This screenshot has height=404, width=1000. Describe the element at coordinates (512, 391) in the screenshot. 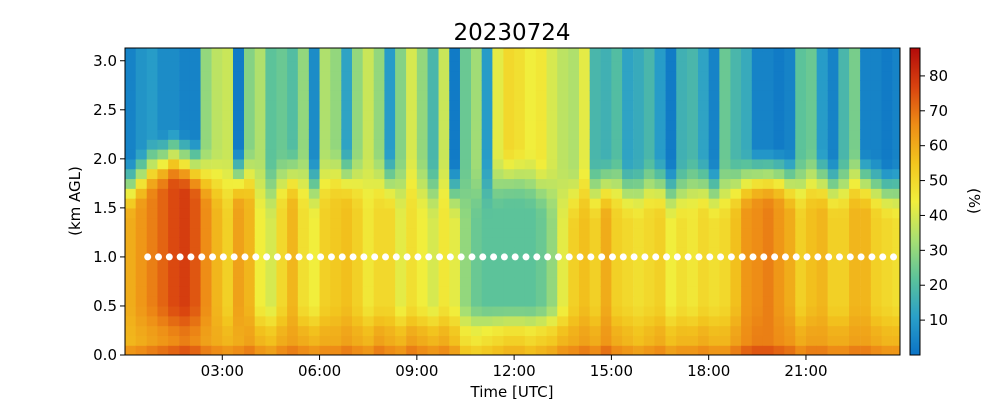

I see `x-axis-label: Time [UTC]` at that location.